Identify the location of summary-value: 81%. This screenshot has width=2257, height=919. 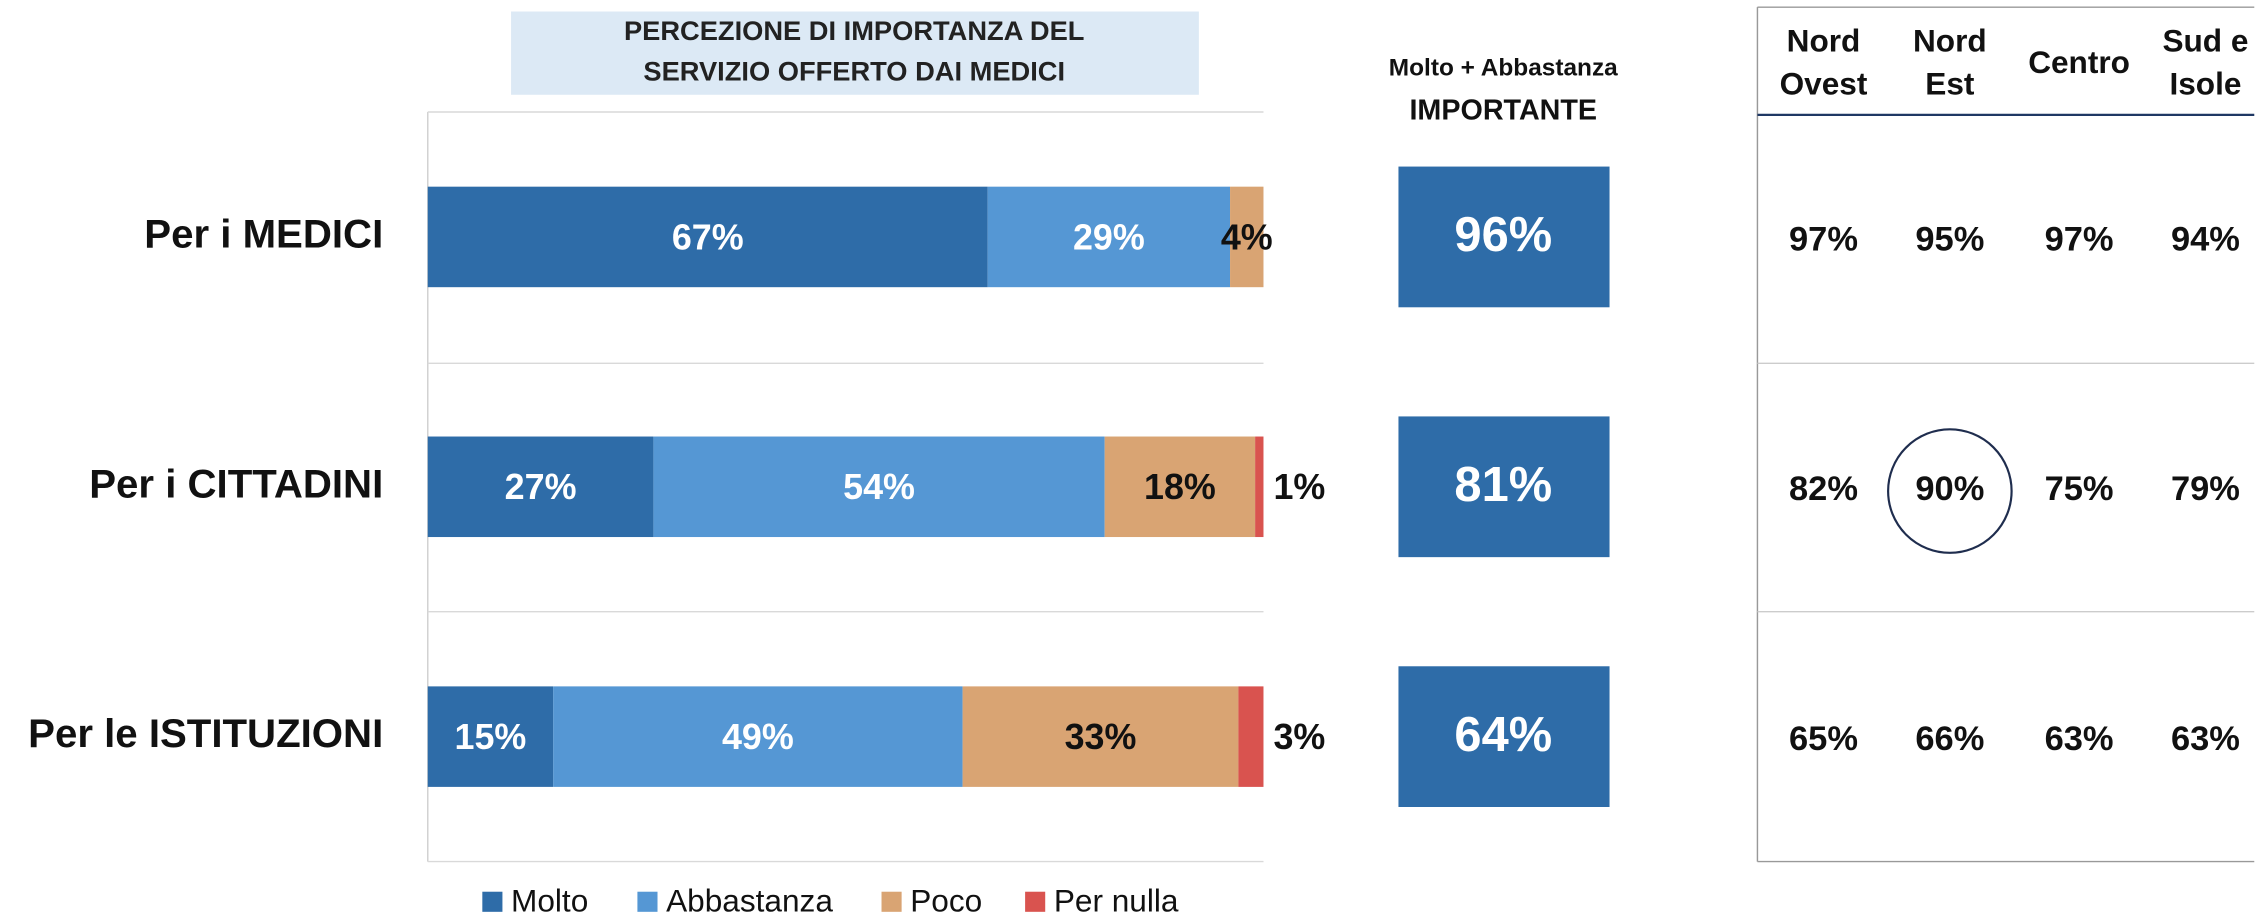
(1503, 485).